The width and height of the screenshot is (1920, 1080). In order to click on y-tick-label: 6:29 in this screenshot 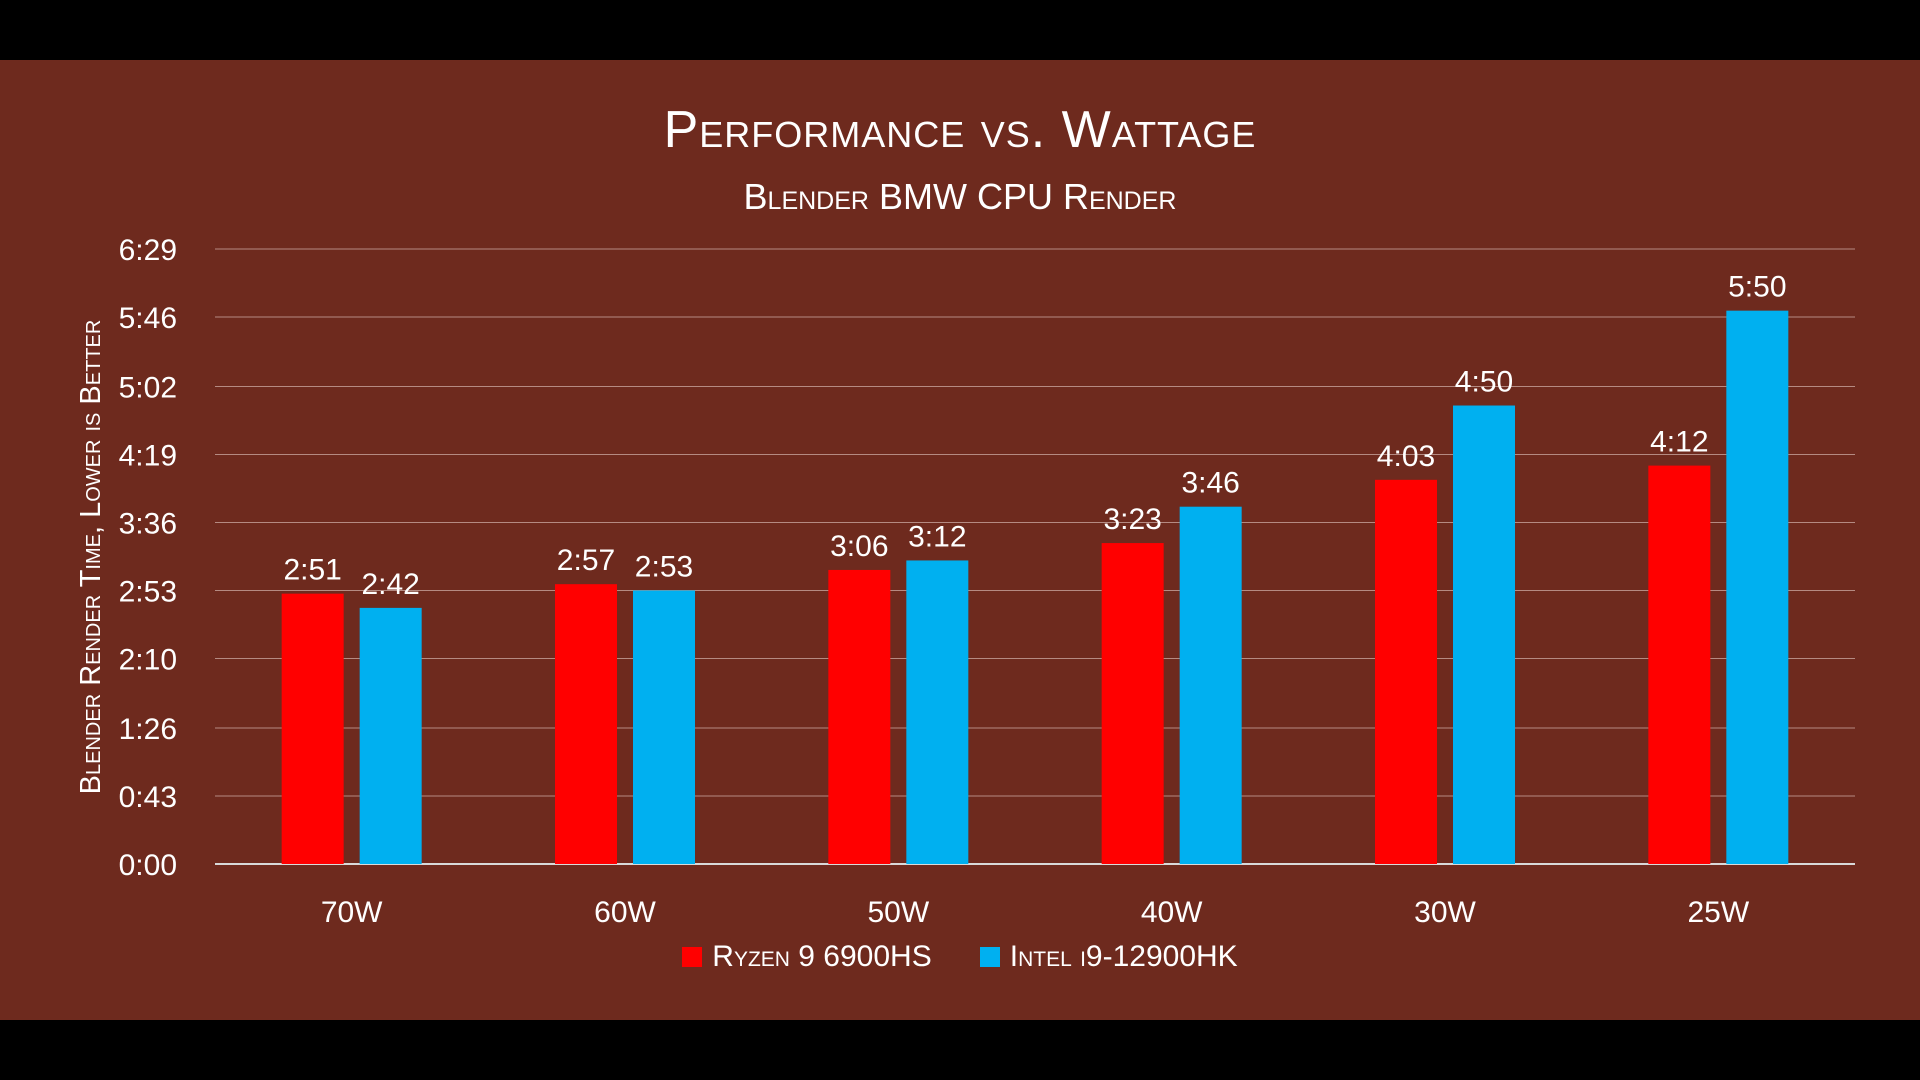, I will do `click(148, 250)`.